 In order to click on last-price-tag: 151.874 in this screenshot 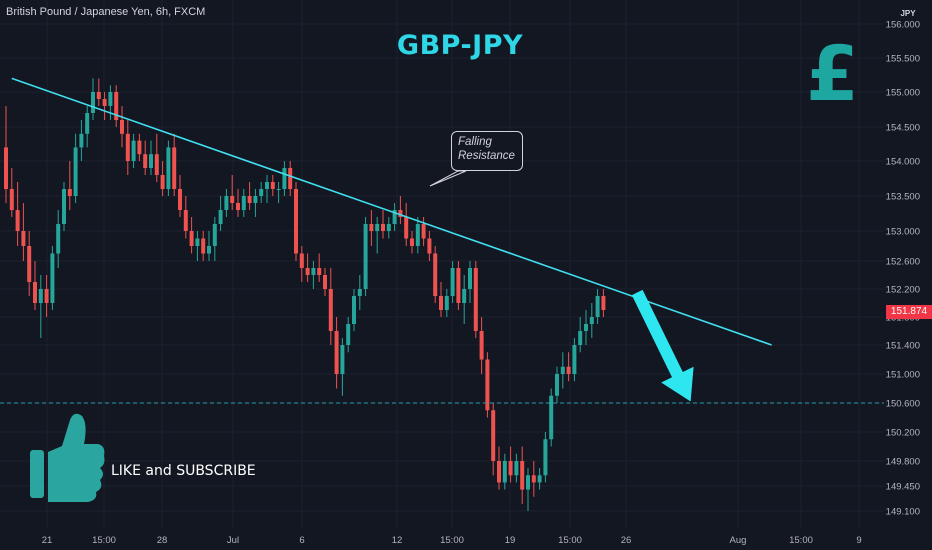, I will do `click(909, 312)`.